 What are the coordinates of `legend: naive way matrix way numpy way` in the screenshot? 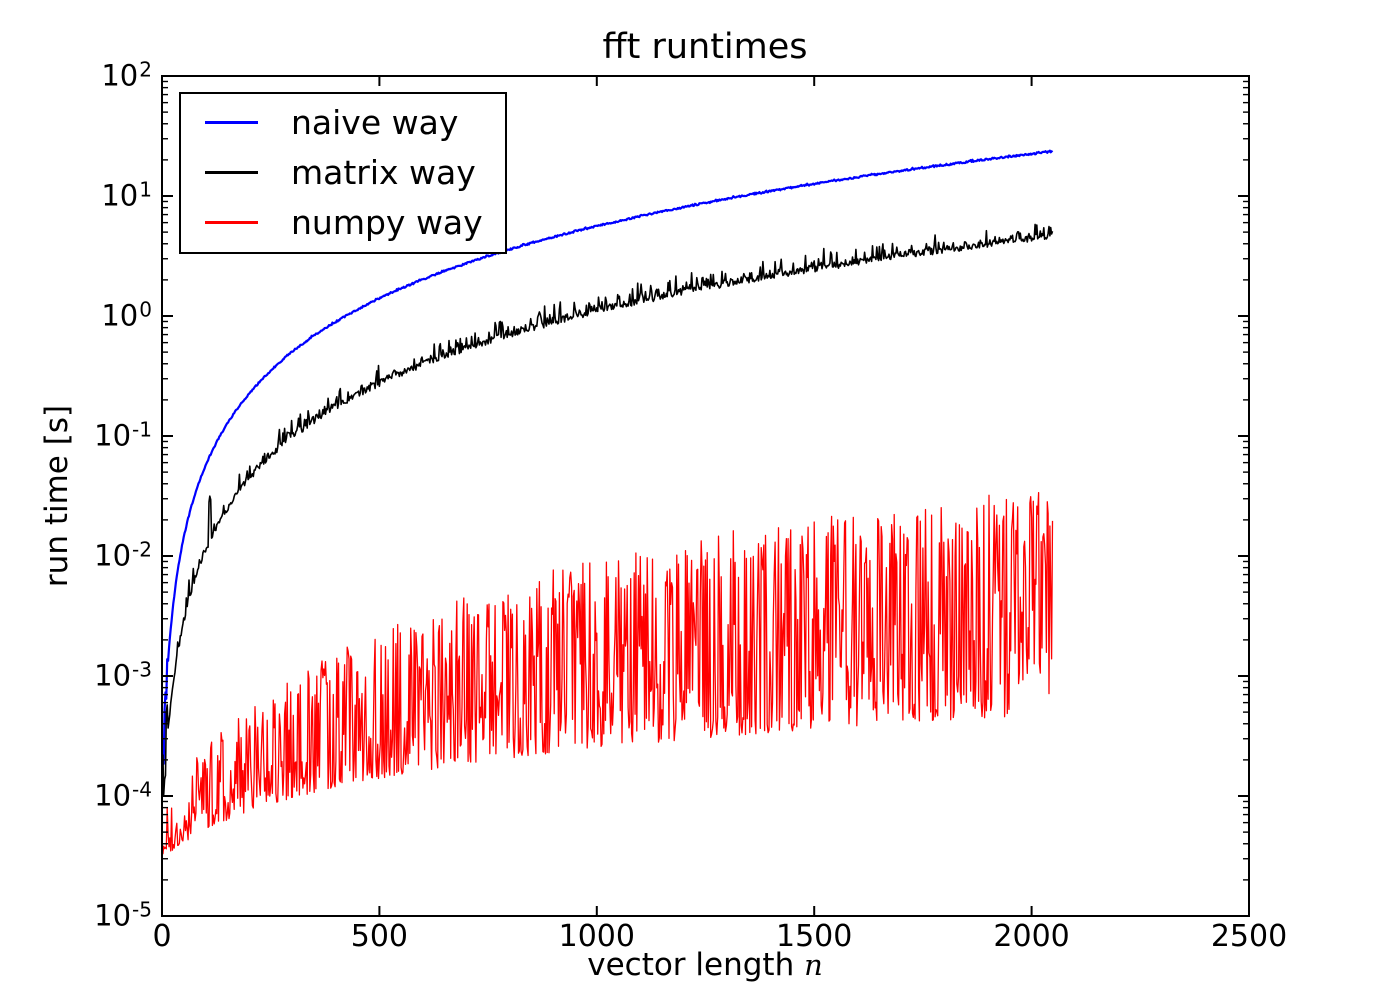 It's located at (343, 173).